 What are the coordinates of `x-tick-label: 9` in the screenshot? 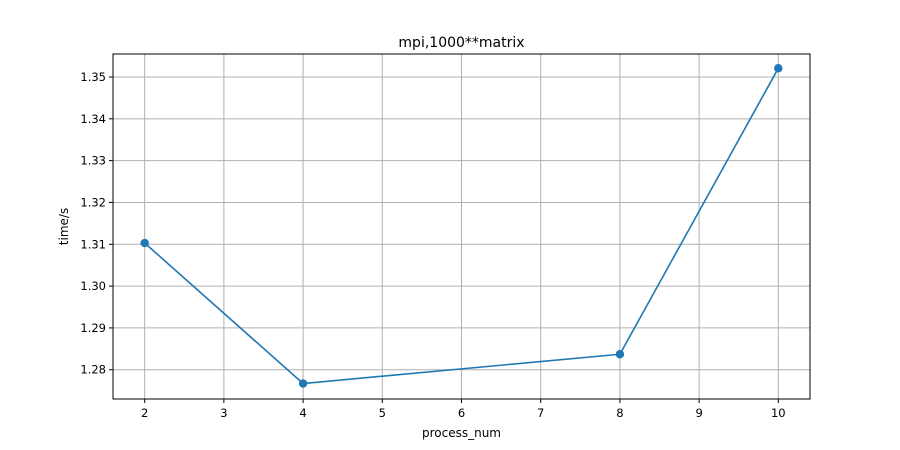 It's located at (698, 413).